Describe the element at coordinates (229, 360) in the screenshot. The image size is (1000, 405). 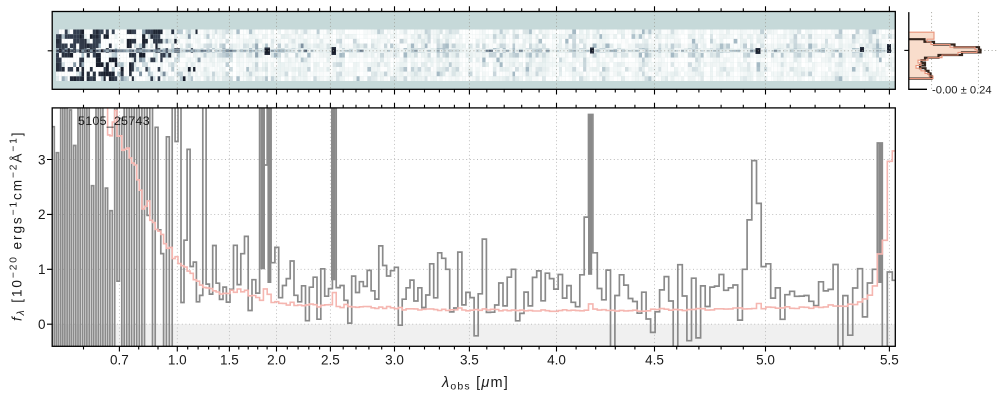
I see `svg-text: 1.5` at that location.